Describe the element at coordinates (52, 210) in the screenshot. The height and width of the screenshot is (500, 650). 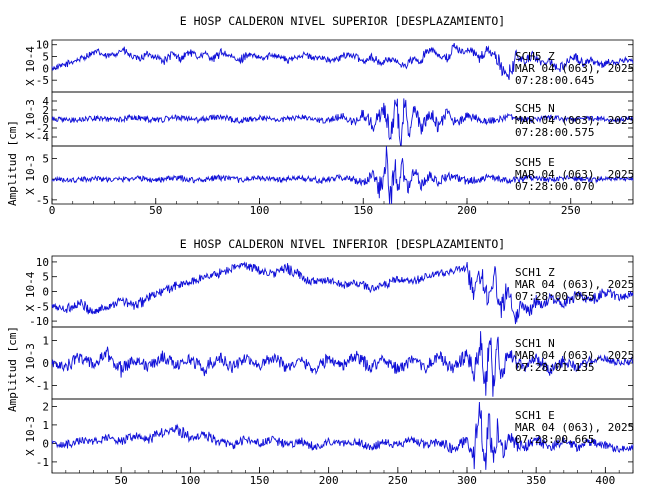
I see `x-tick-label: 0` at that location.